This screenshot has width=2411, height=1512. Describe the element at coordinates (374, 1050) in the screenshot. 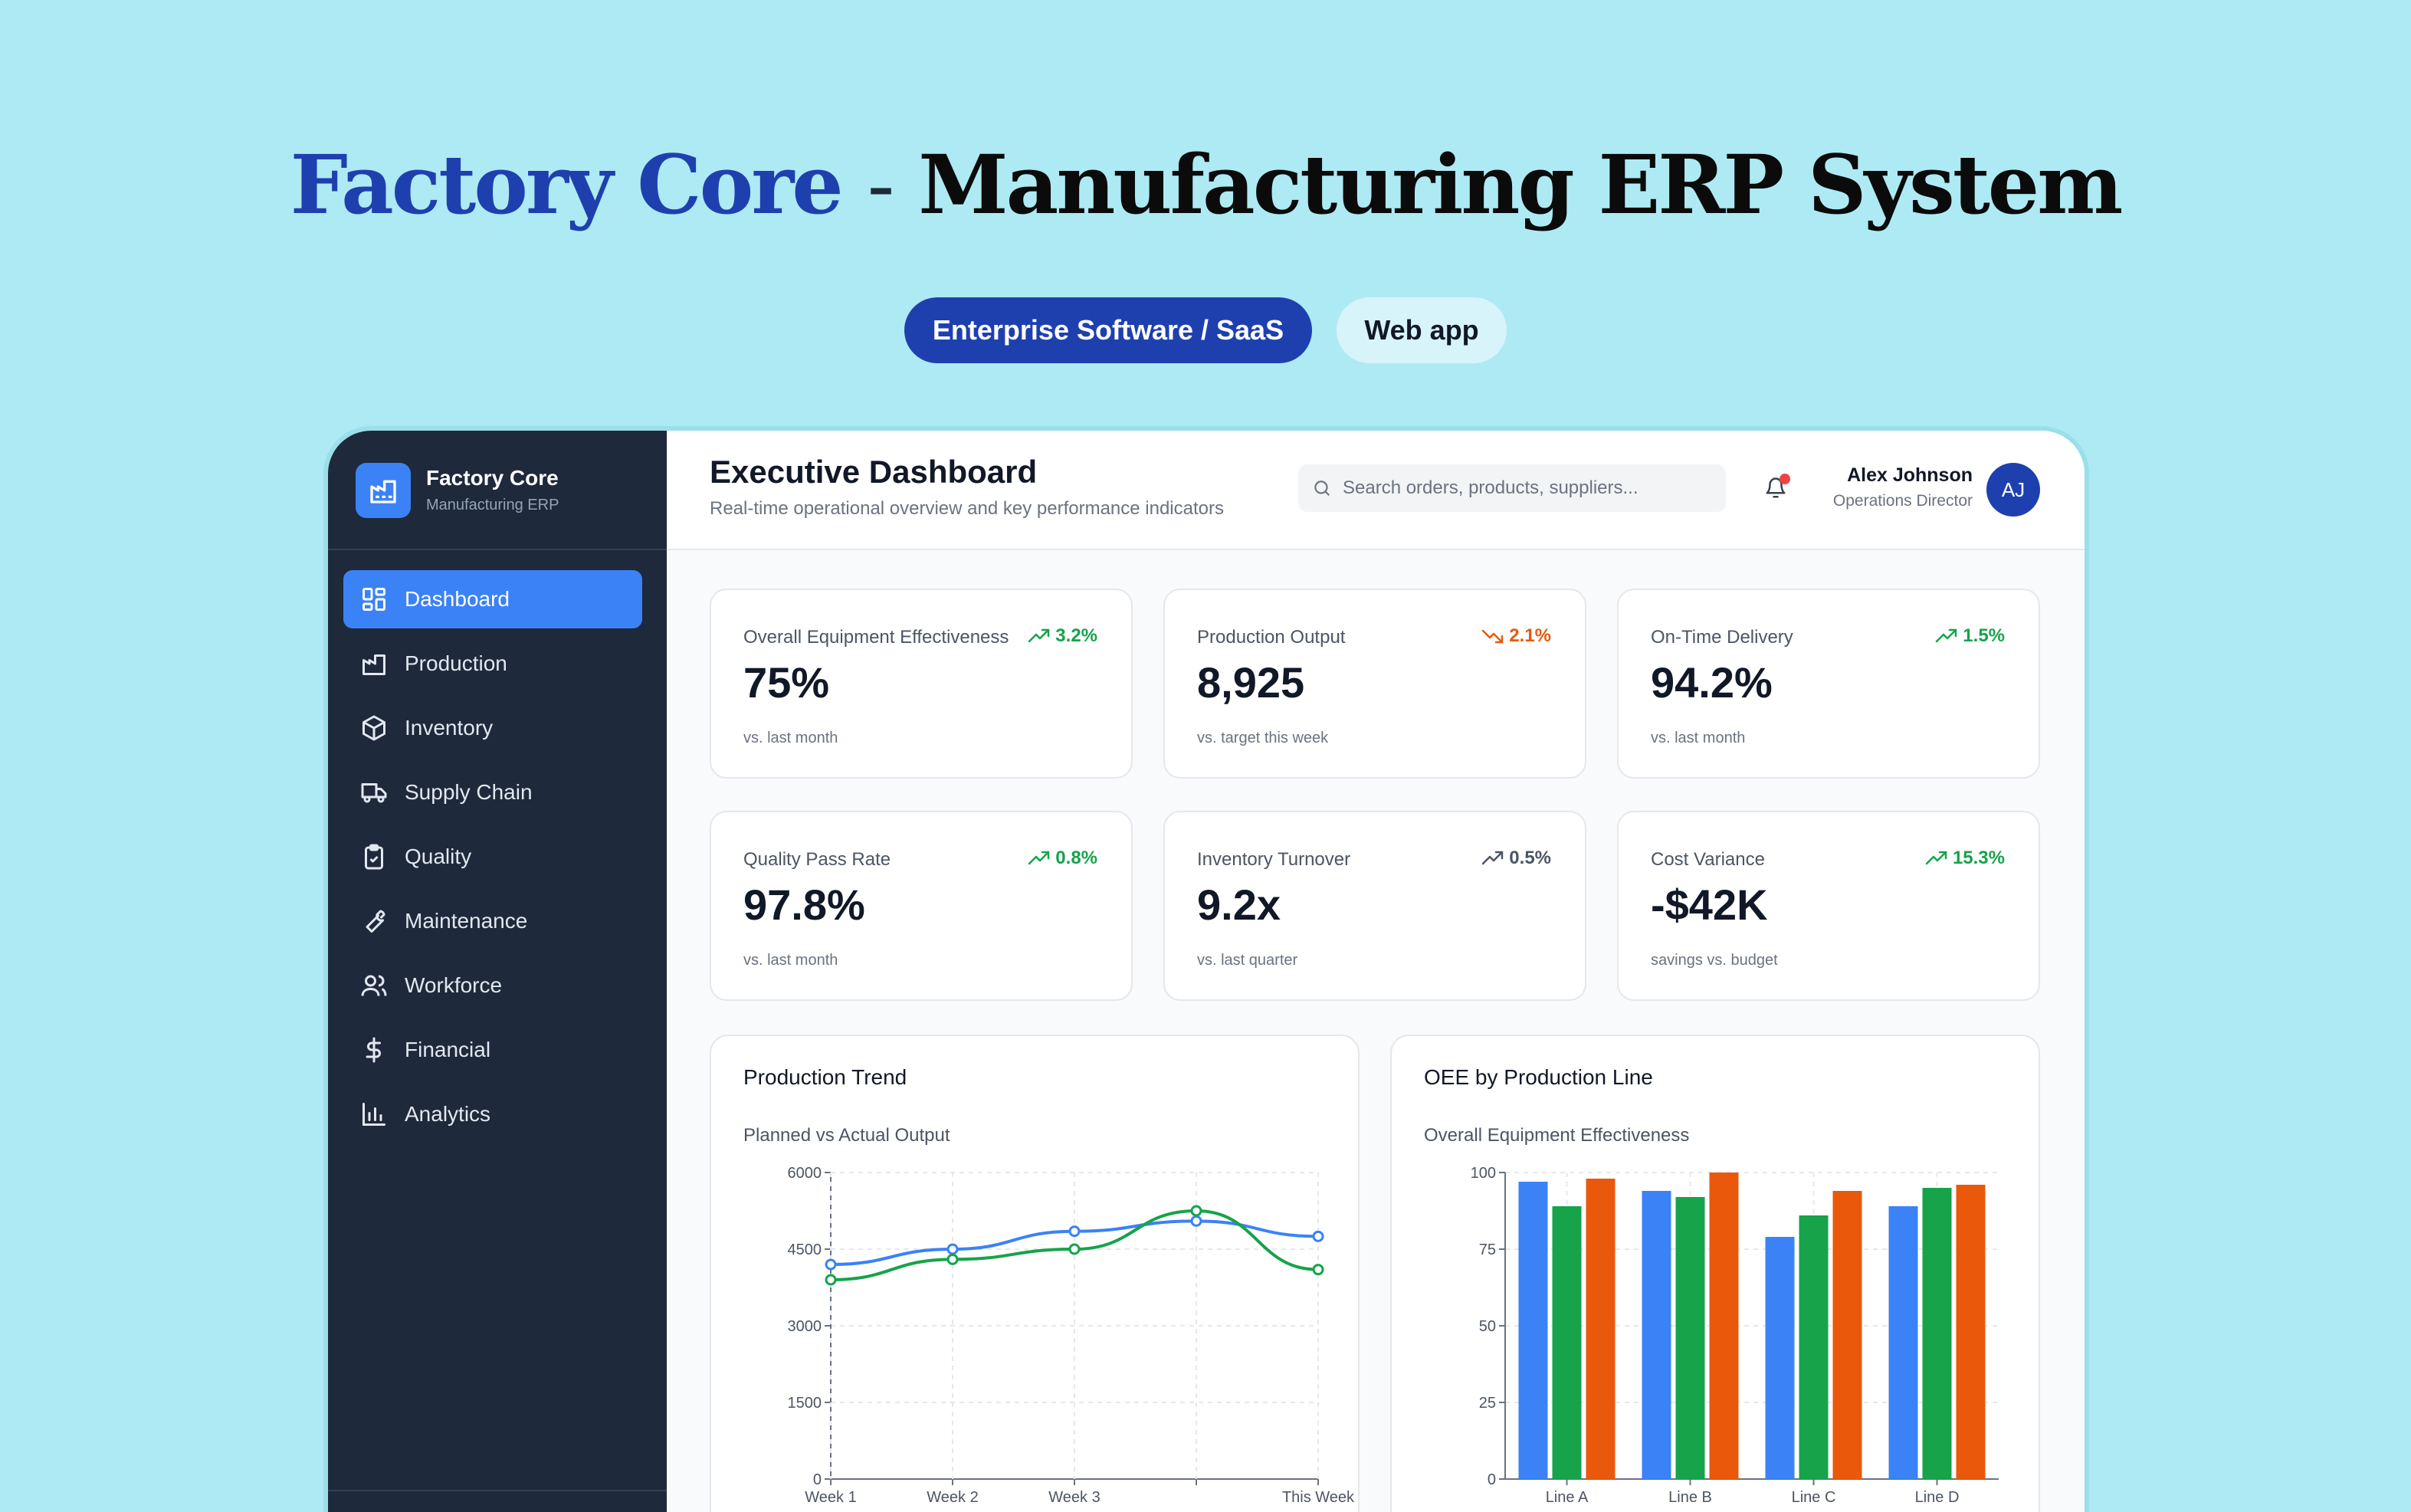

I see `dollar-icon` at that location.